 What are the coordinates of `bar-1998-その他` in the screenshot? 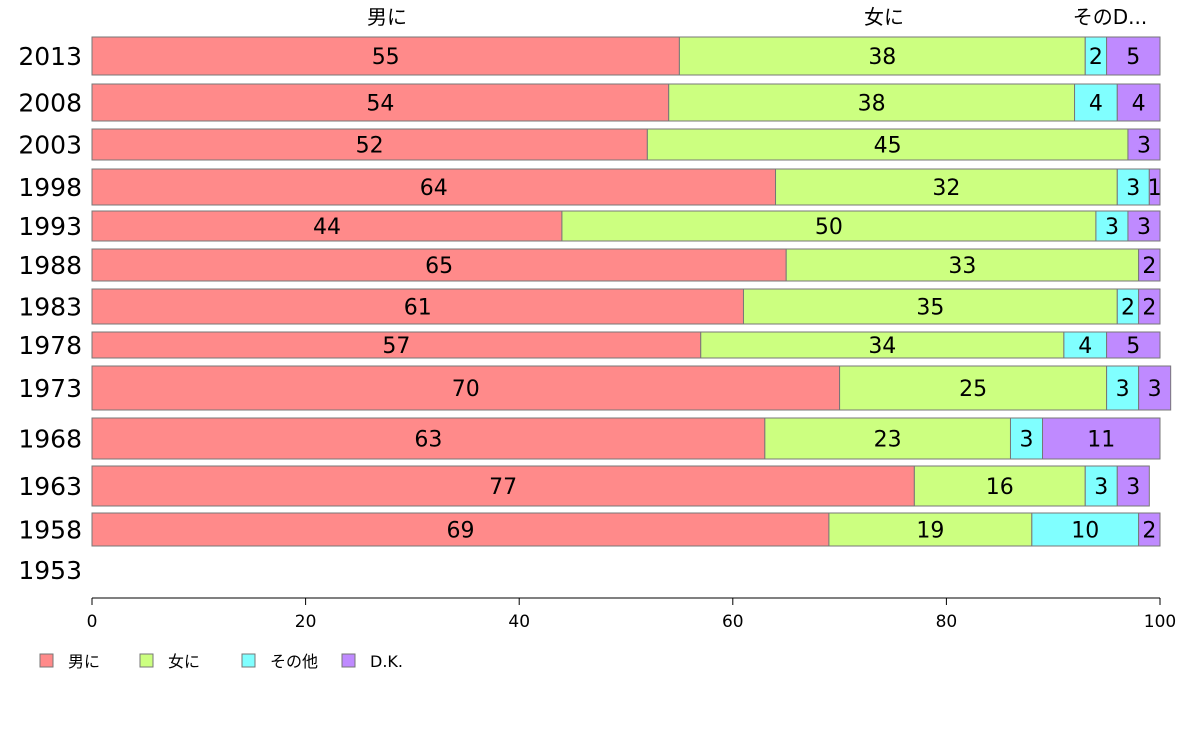 It's located at (1133, 187).